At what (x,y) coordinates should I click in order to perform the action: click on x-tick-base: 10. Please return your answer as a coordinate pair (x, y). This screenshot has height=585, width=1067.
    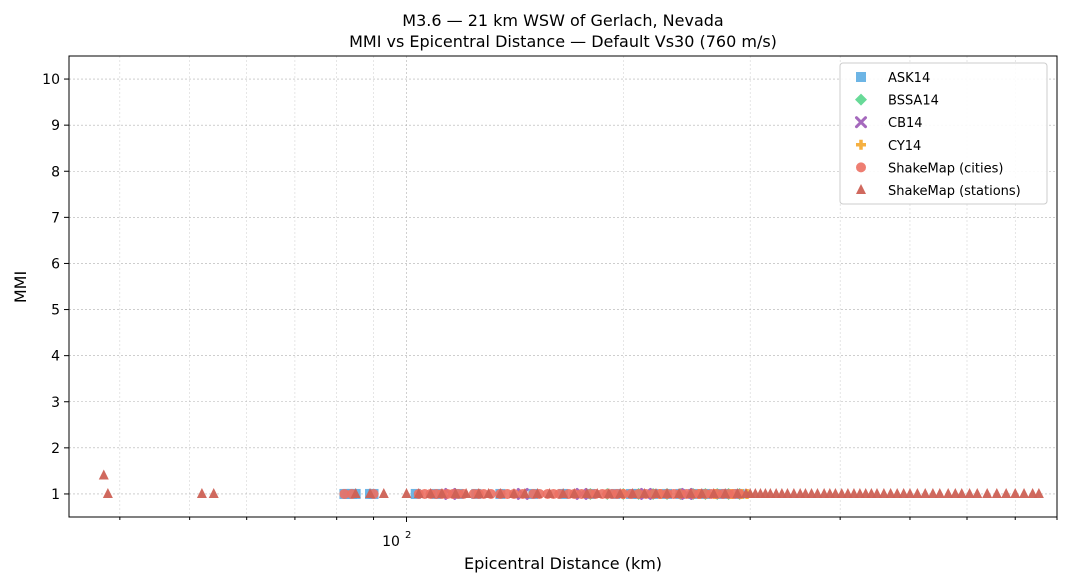
    Looking at the image, I should click on (391, 542).